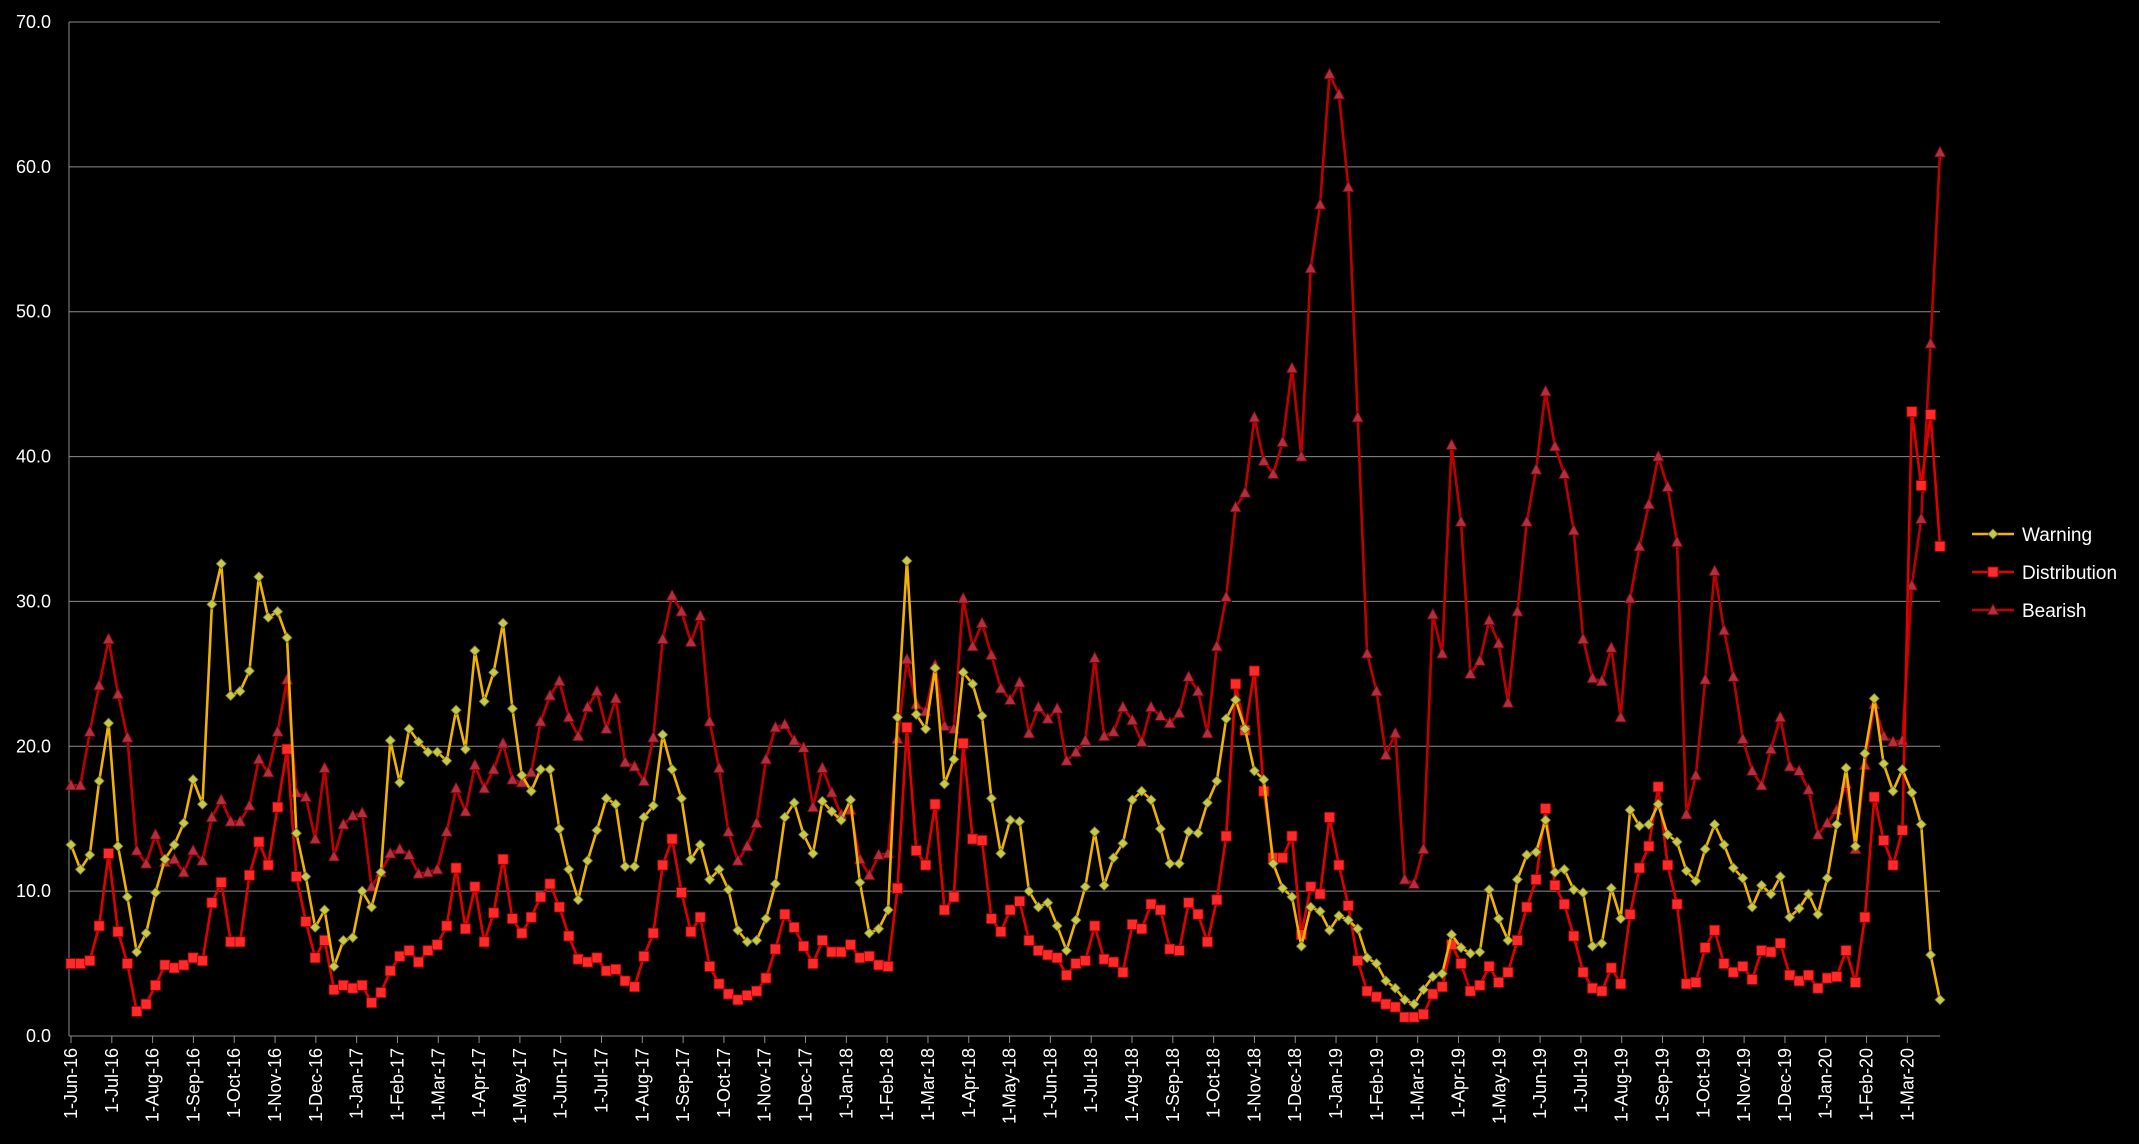  Describe the element at coordinates (153, 1085) in the screenshot. I see `x-tick-label: 1-Aug-16` at that location.